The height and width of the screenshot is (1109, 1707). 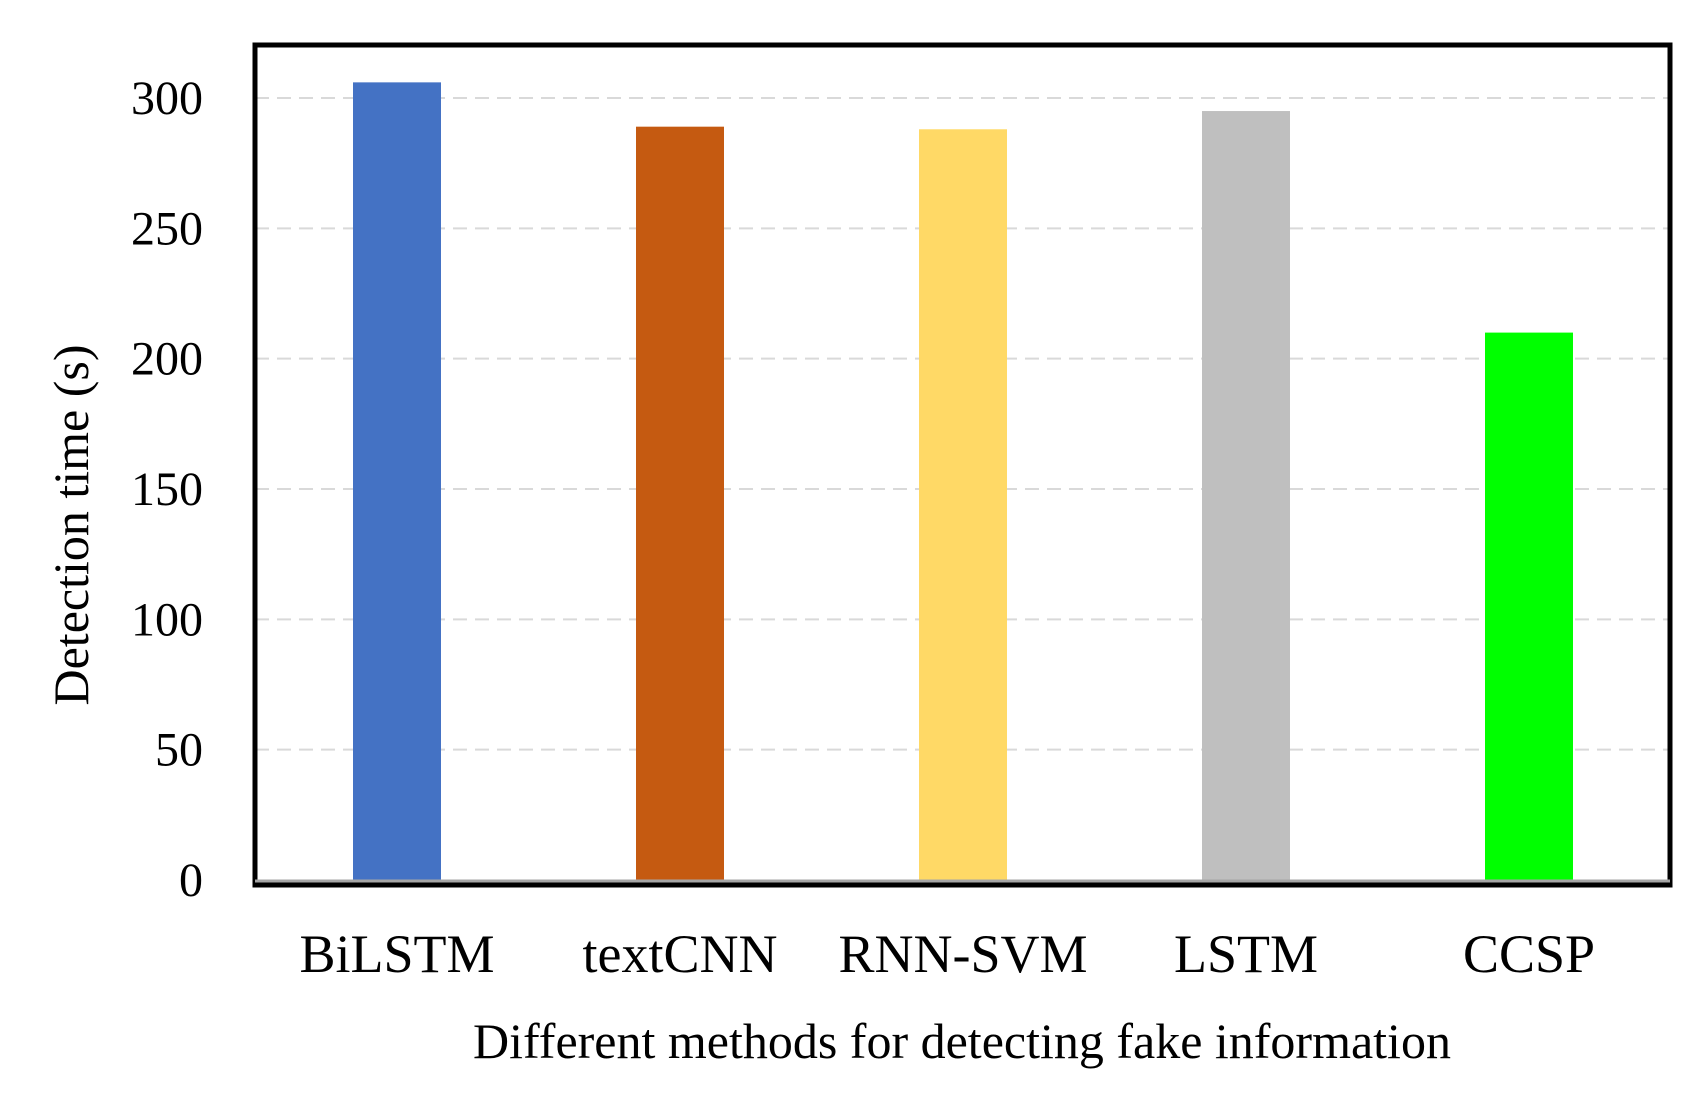 I want to click on bar-rnn-svm, so click(x=963, y=504).